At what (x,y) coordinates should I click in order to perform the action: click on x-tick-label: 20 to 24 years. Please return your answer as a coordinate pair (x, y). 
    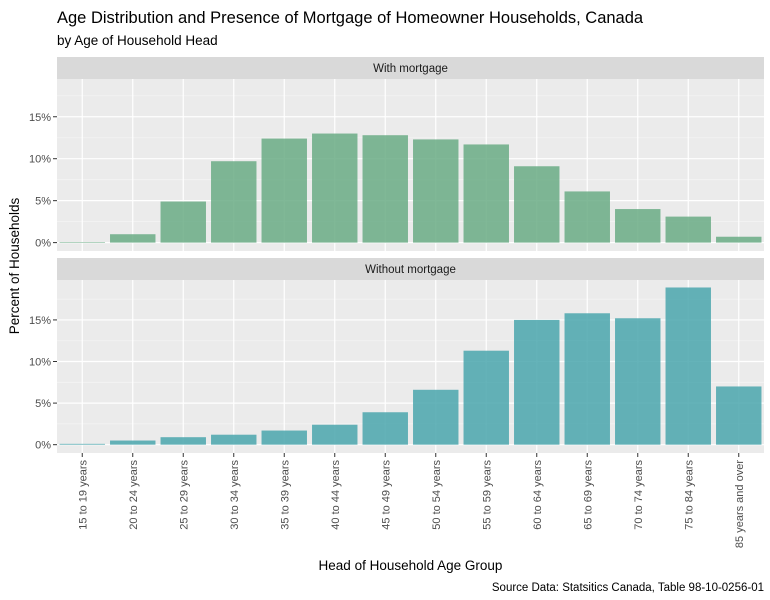
    Looking at the image, I should click on (134, 495).